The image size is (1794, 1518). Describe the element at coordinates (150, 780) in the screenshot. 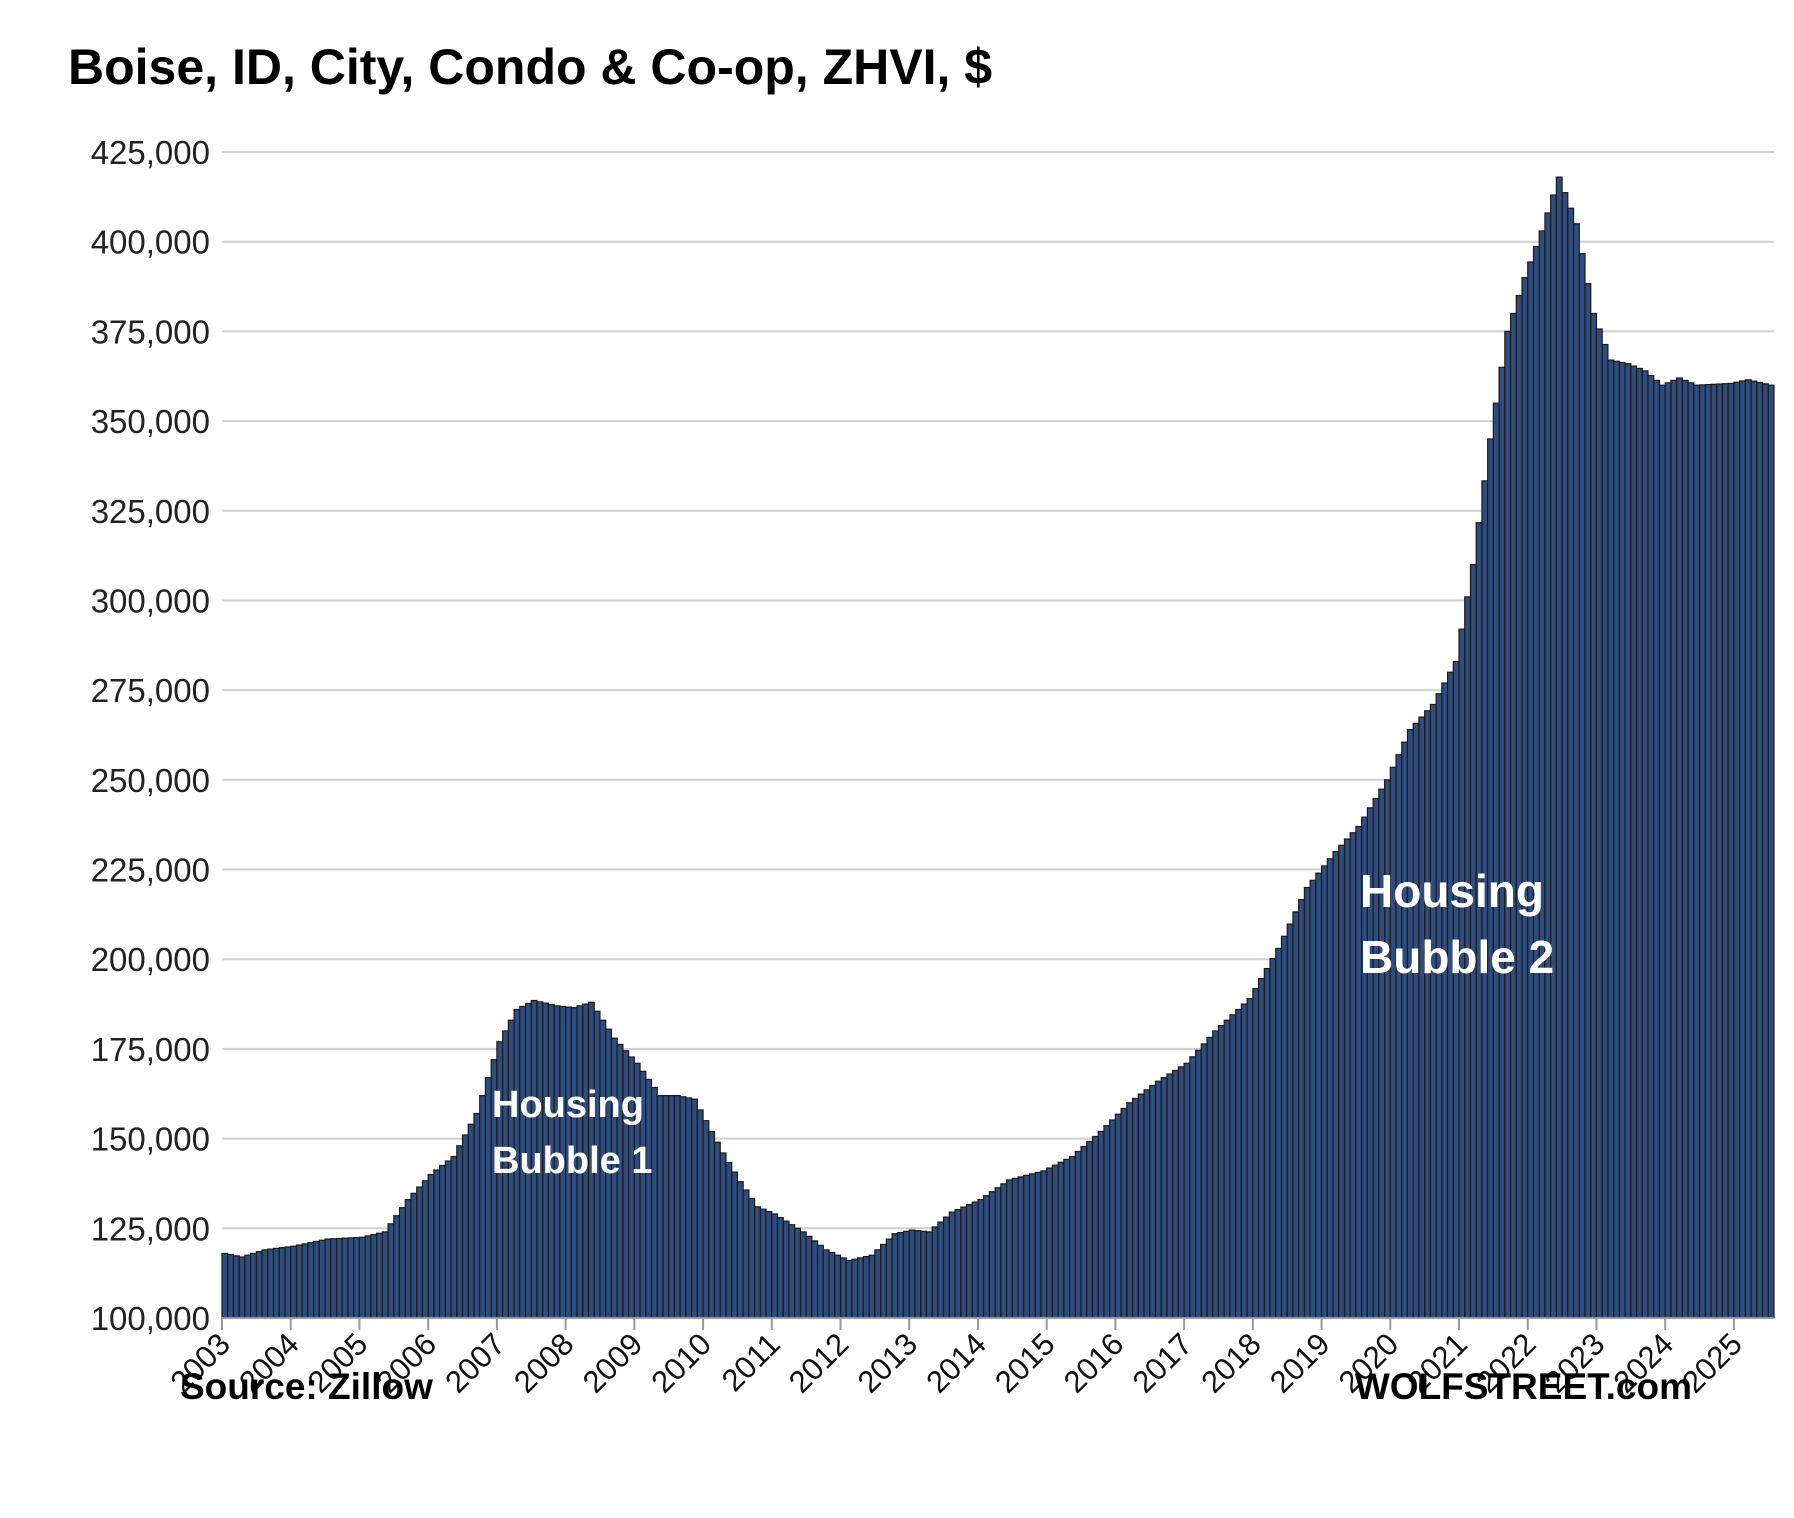

I see `y-tick-label: 250,000` at that location.